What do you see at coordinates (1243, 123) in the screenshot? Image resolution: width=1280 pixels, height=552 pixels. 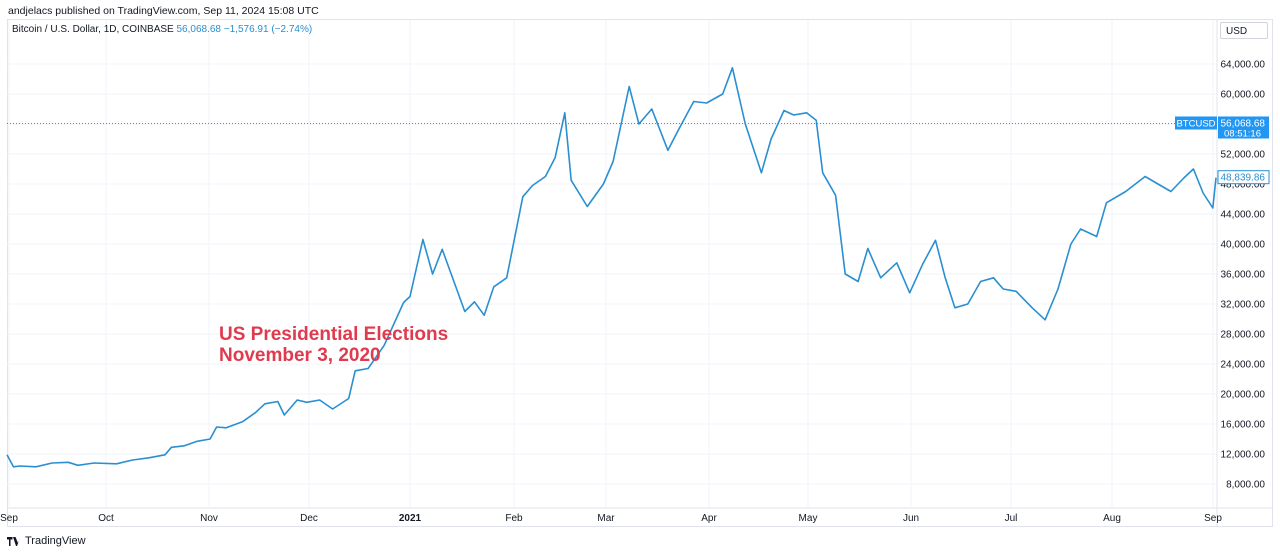 I see `tag-price: 56,068.68` at bounding box center [1243, 123].